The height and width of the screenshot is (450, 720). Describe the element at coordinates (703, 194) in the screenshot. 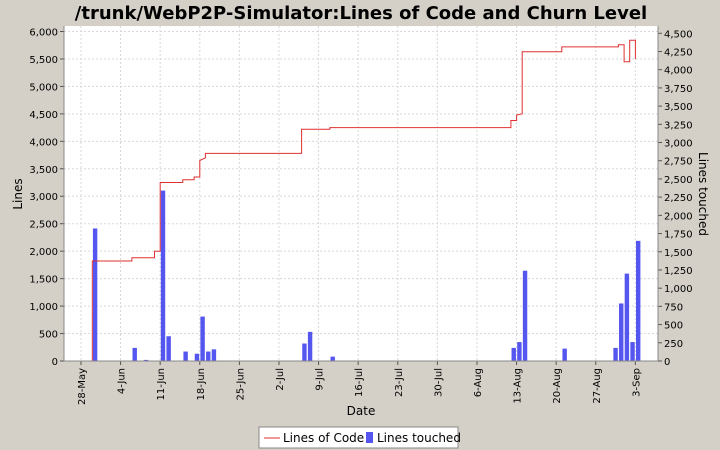

I see `y2-axis-label: Lines touched` at that location.